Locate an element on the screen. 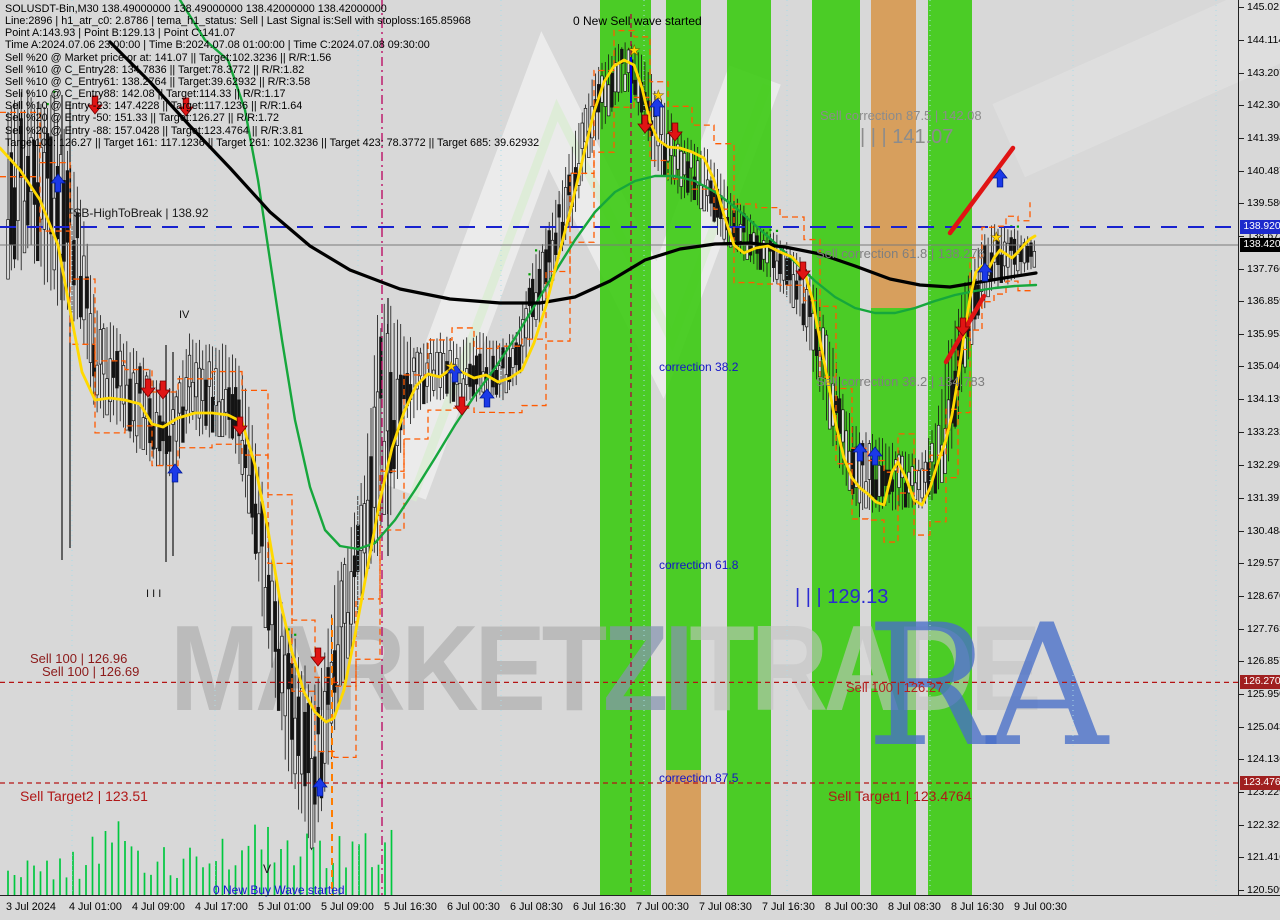 This screenshot has height=920, width=1280. annotation-label: 0 New Buy Wave started is located at coordinates (279, 890).